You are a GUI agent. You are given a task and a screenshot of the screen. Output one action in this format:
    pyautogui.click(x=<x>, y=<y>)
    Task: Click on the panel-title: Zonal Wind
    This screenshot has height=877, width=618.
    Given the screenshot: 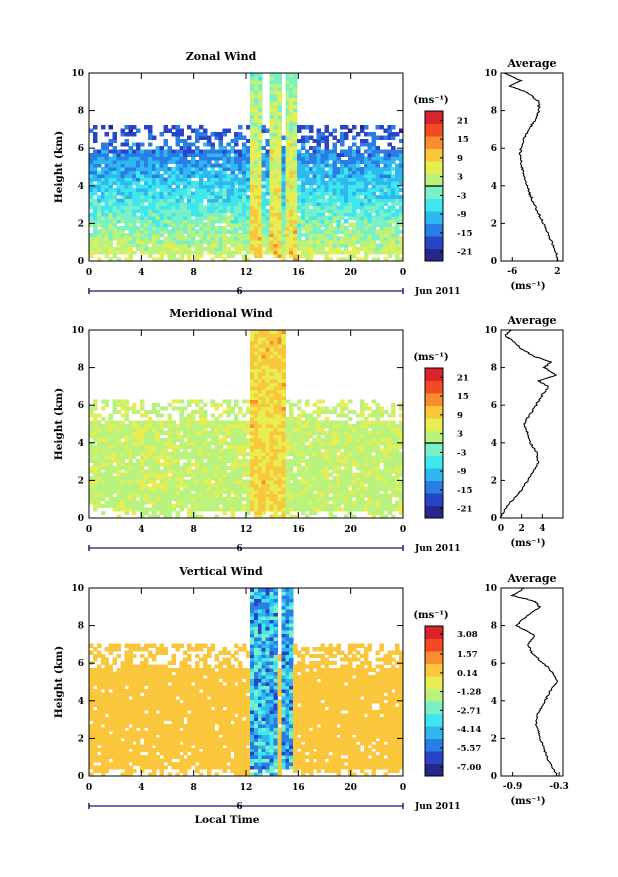 What is the action you would take?
    pyautogui.click(x=221, y=56)
    